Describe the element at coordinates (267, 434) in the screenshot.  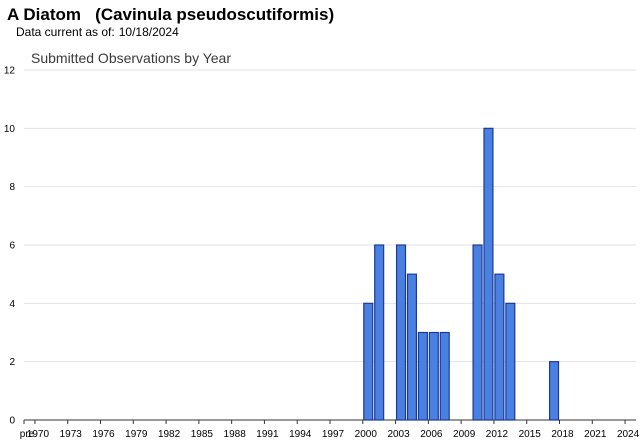
I see `x-tick-label: 1991` at that location.